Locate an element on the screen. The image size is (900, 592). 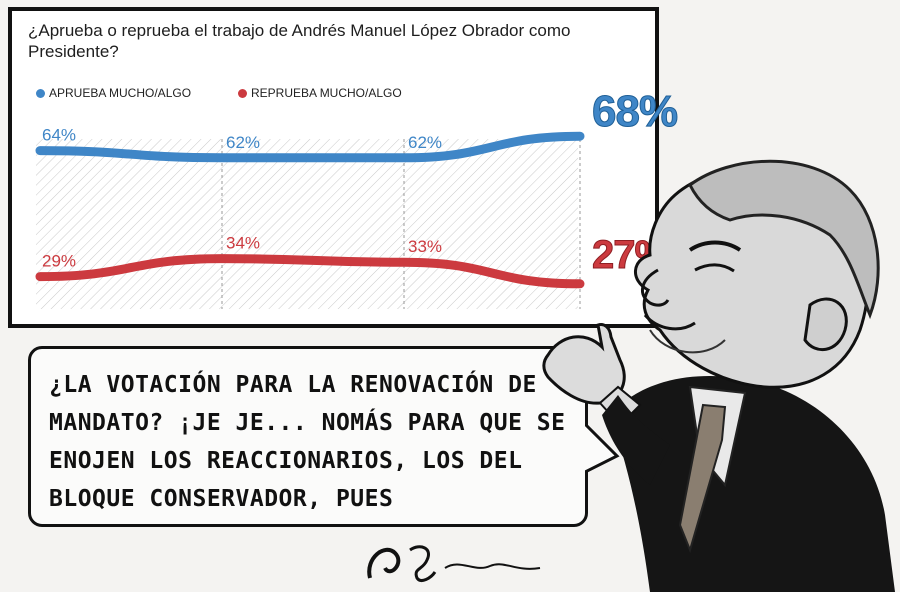
artist-signature is located at coordinates (454, 563).